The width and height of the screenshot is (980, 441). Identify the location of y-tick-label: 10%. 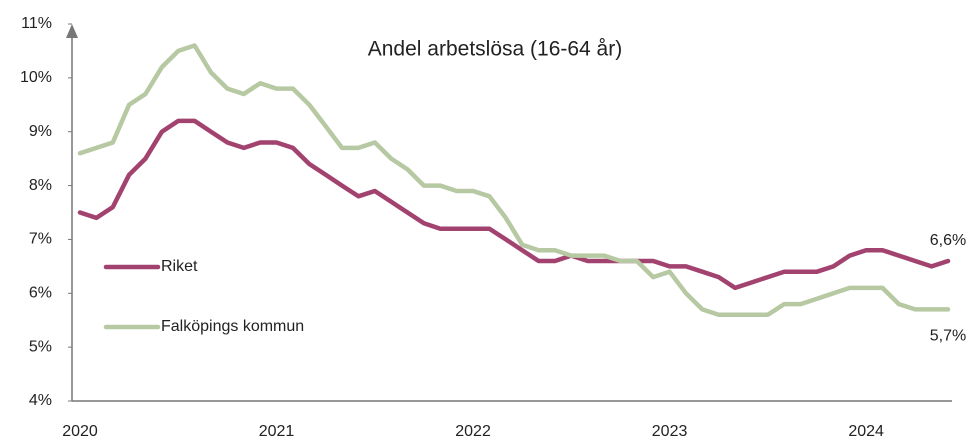
(36, 77).